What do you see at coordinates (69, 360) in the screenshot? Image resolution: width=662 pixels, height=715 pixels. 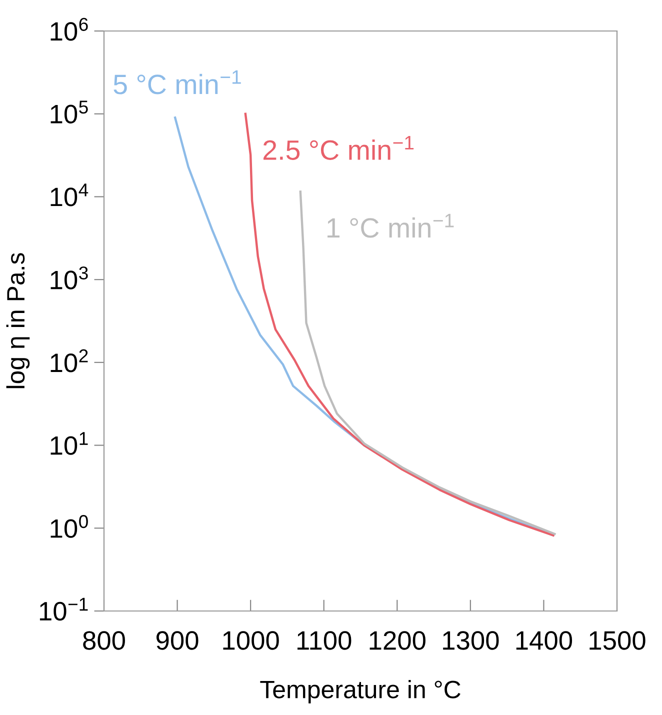 I see `y-tick-label: 10$^{2}$` at bounding box center [69, 360].